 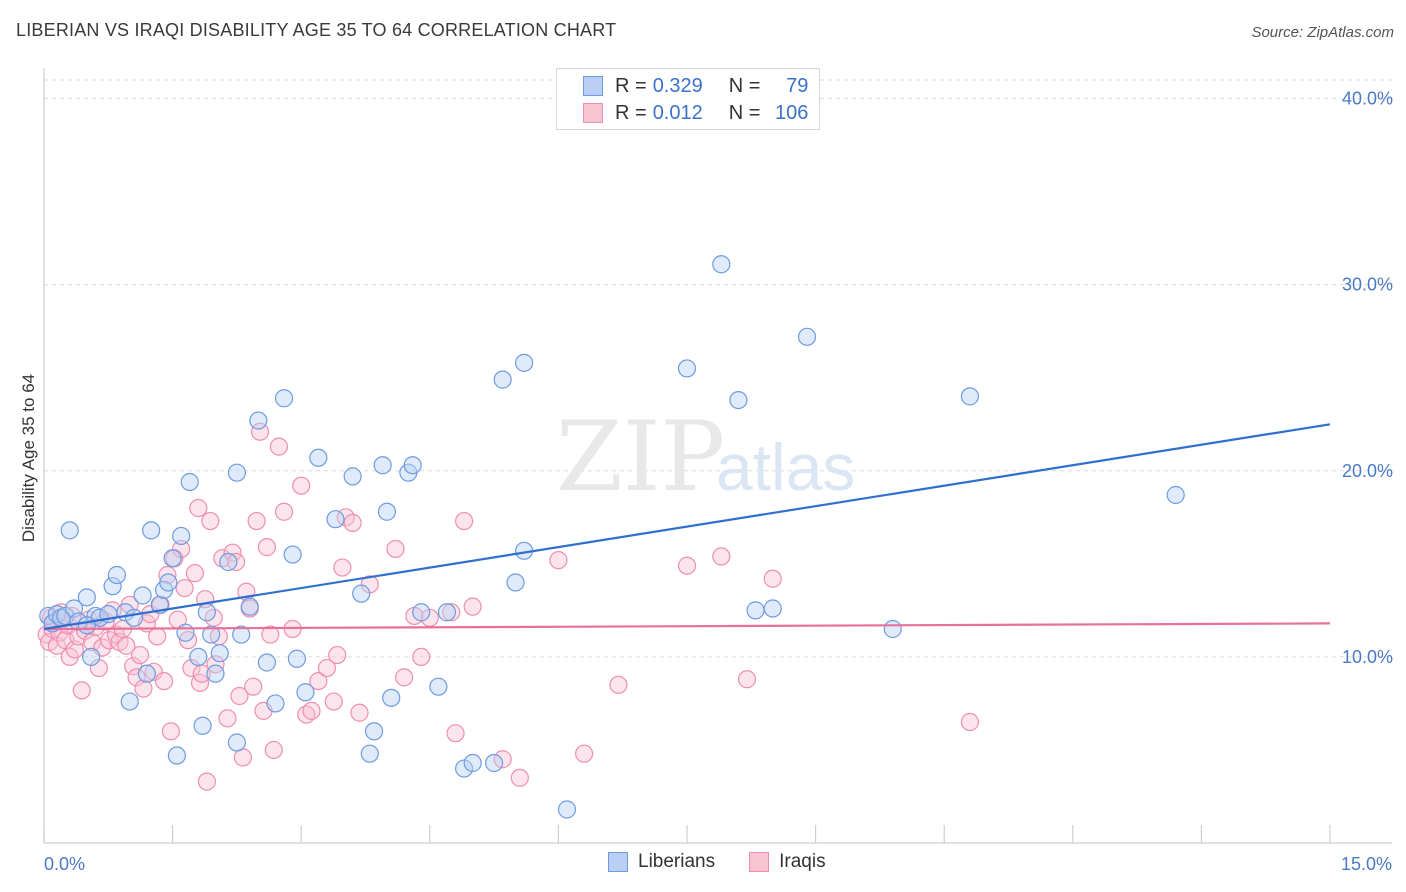 I want to click on n-label: N =, so click(x=744, y=85).